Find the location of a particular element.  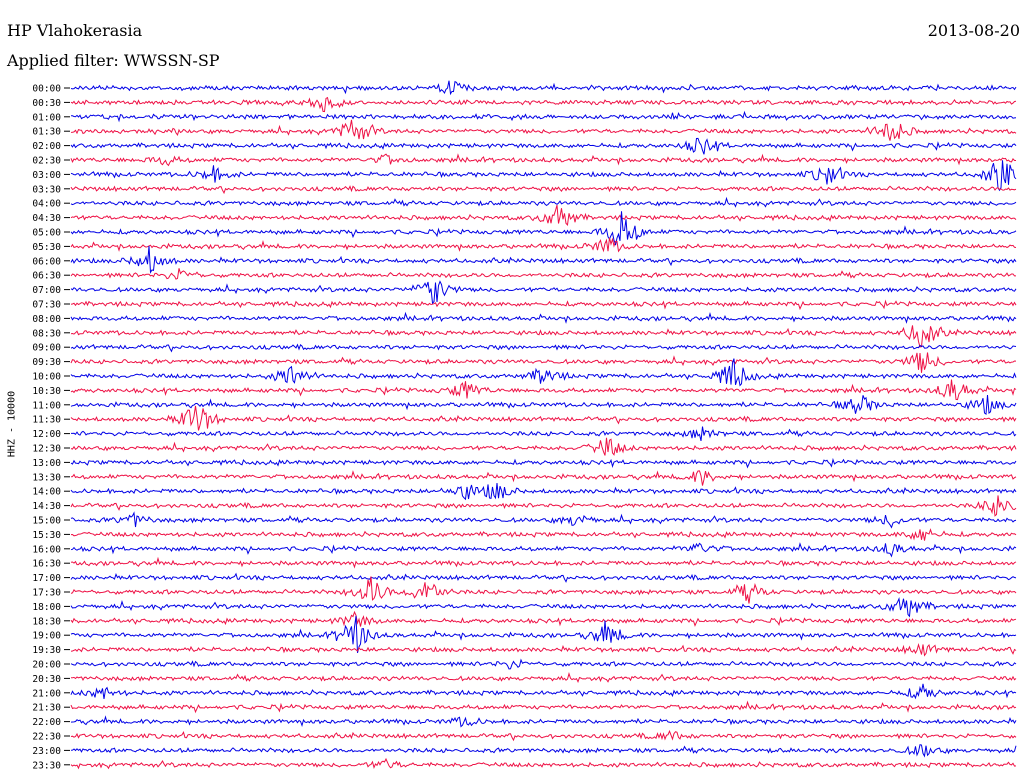

time-tick-label: 06:00 is located at coordinates (46, 261).